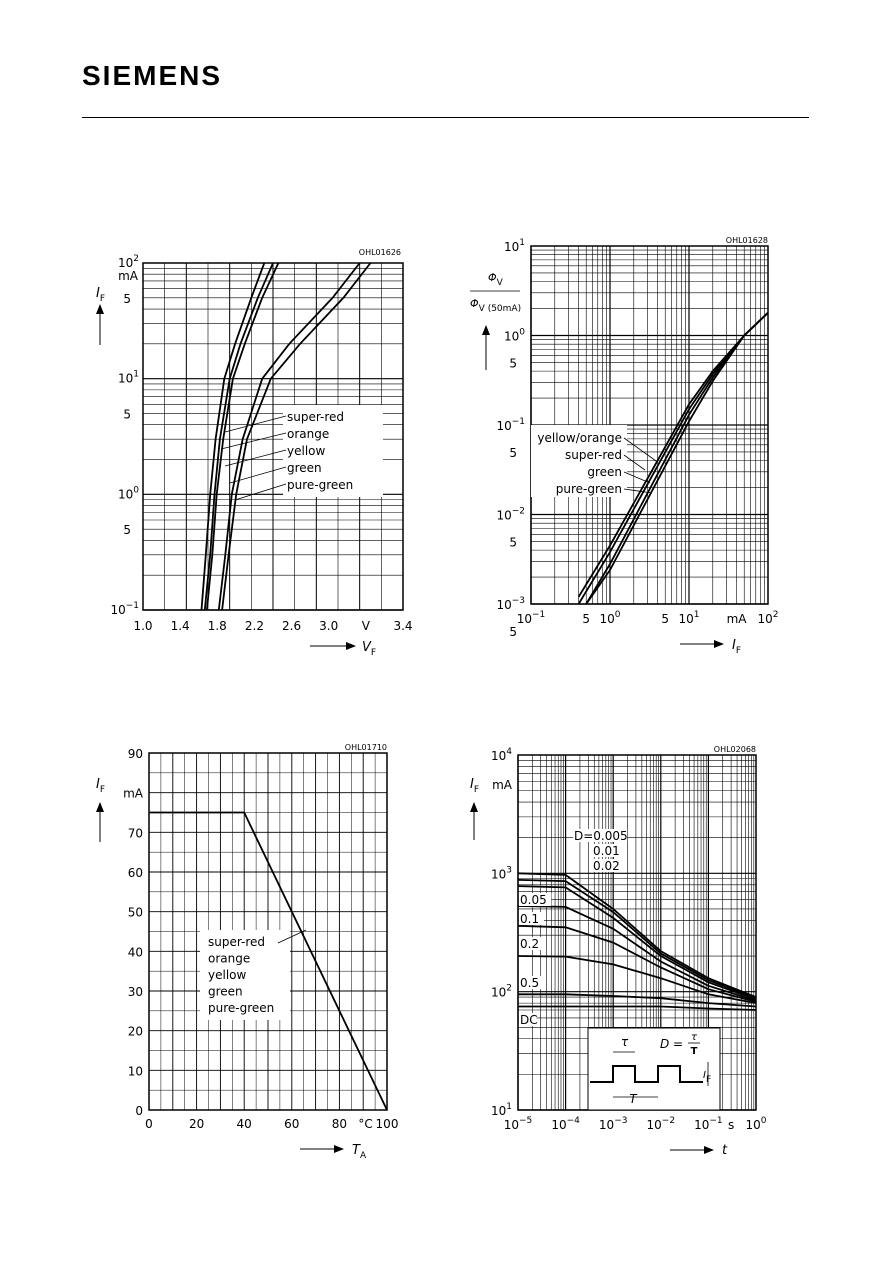 This screenshot has height=1263, width=892. Describe the element at coordinates (496, 279) in the screenshot. I see `y-label-numerator: ΦV` at that location.